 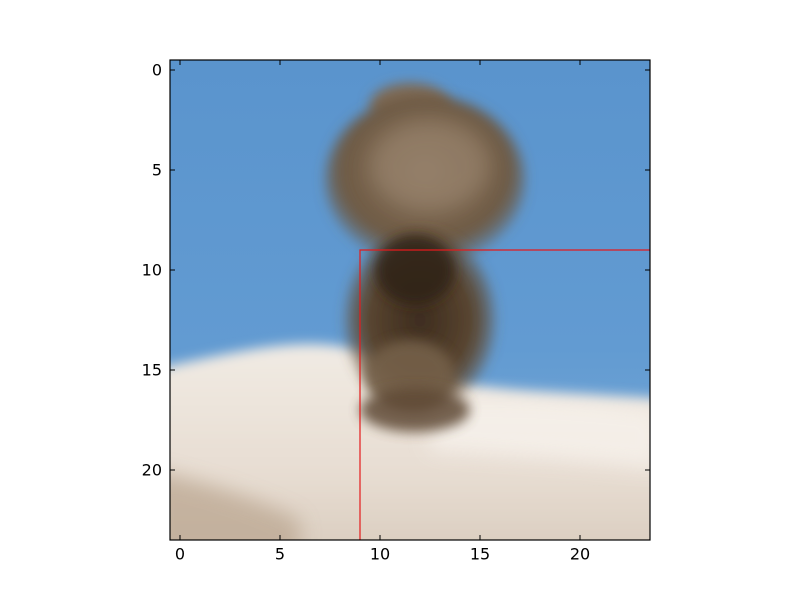 What do you see at coordinates (540, 433) in the screenshot?
I see `snow-highlight` at bounding box center [540, 433].